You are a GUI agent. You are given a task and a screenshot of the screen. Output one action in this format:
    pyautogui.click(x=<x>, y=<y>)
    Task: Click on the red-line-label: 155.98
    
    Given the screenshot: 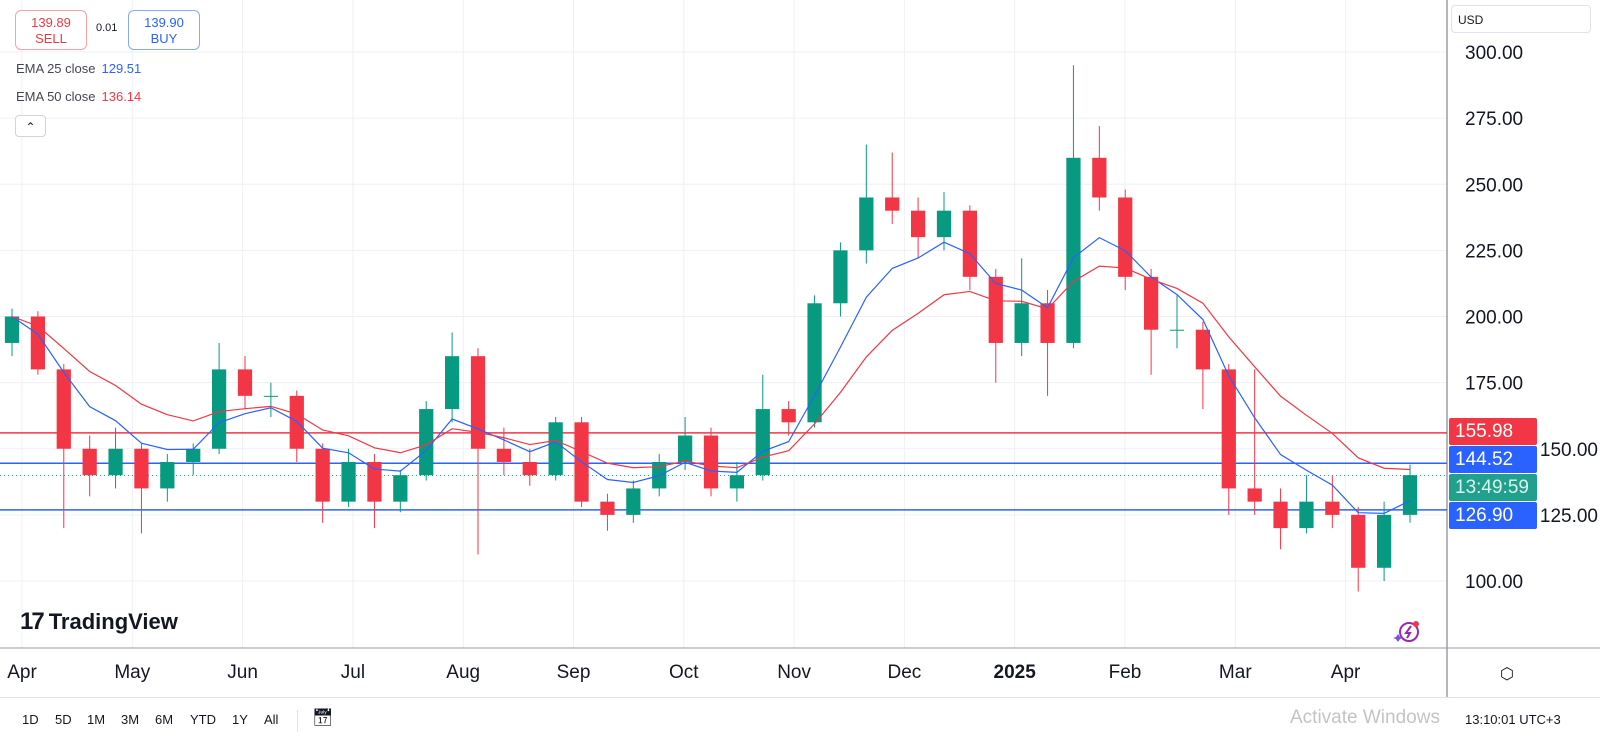 What is the action you would take?
    pyautogui.click(x=1493, y=431)
    